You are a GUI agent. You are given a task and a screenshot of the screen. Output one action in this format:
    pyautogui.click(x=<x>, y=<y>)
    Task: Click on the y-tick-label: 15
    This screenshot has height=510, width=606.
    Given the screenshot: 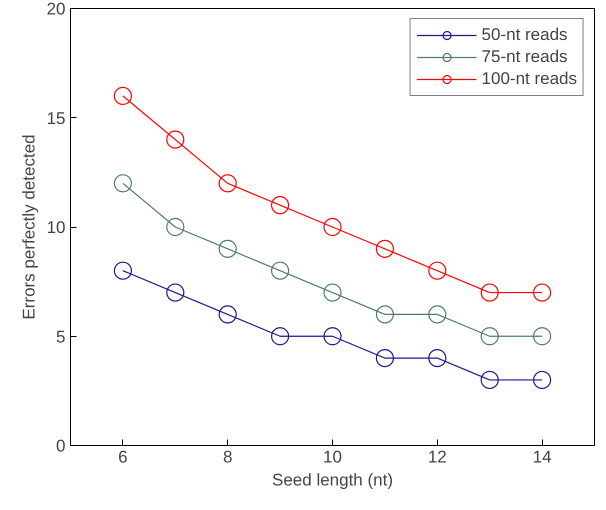 What is the action you would take?
    pyautogui.click(x=56, y=118)
    